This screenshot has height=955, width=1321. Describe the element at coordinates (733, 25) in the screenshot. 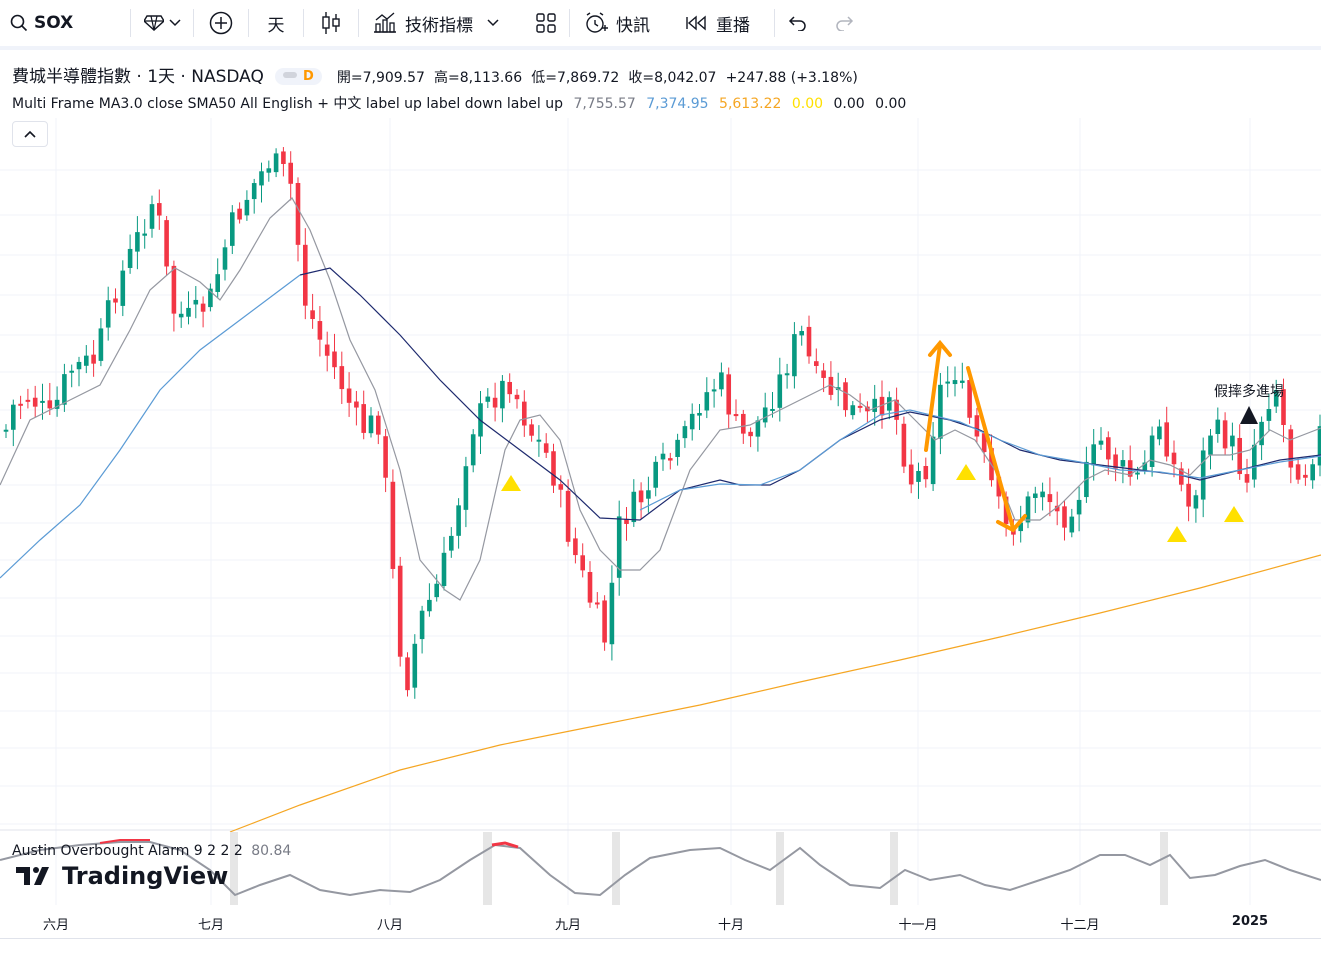

I see `replay-label: 重播` at that location.